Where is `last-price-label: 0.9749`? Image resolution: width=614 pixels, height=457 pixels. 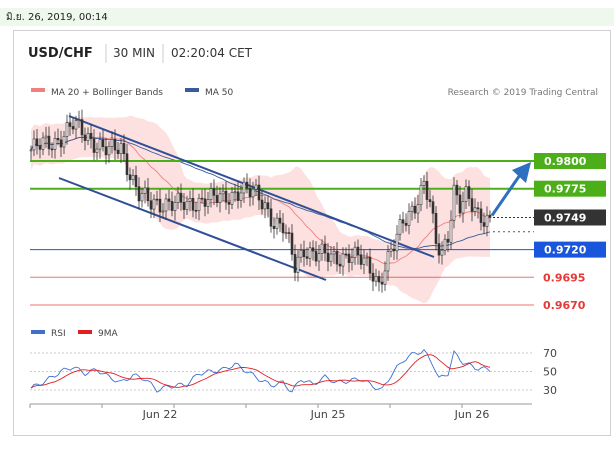 last-price-label: 0.9749 is located at coordinates (565, 217).